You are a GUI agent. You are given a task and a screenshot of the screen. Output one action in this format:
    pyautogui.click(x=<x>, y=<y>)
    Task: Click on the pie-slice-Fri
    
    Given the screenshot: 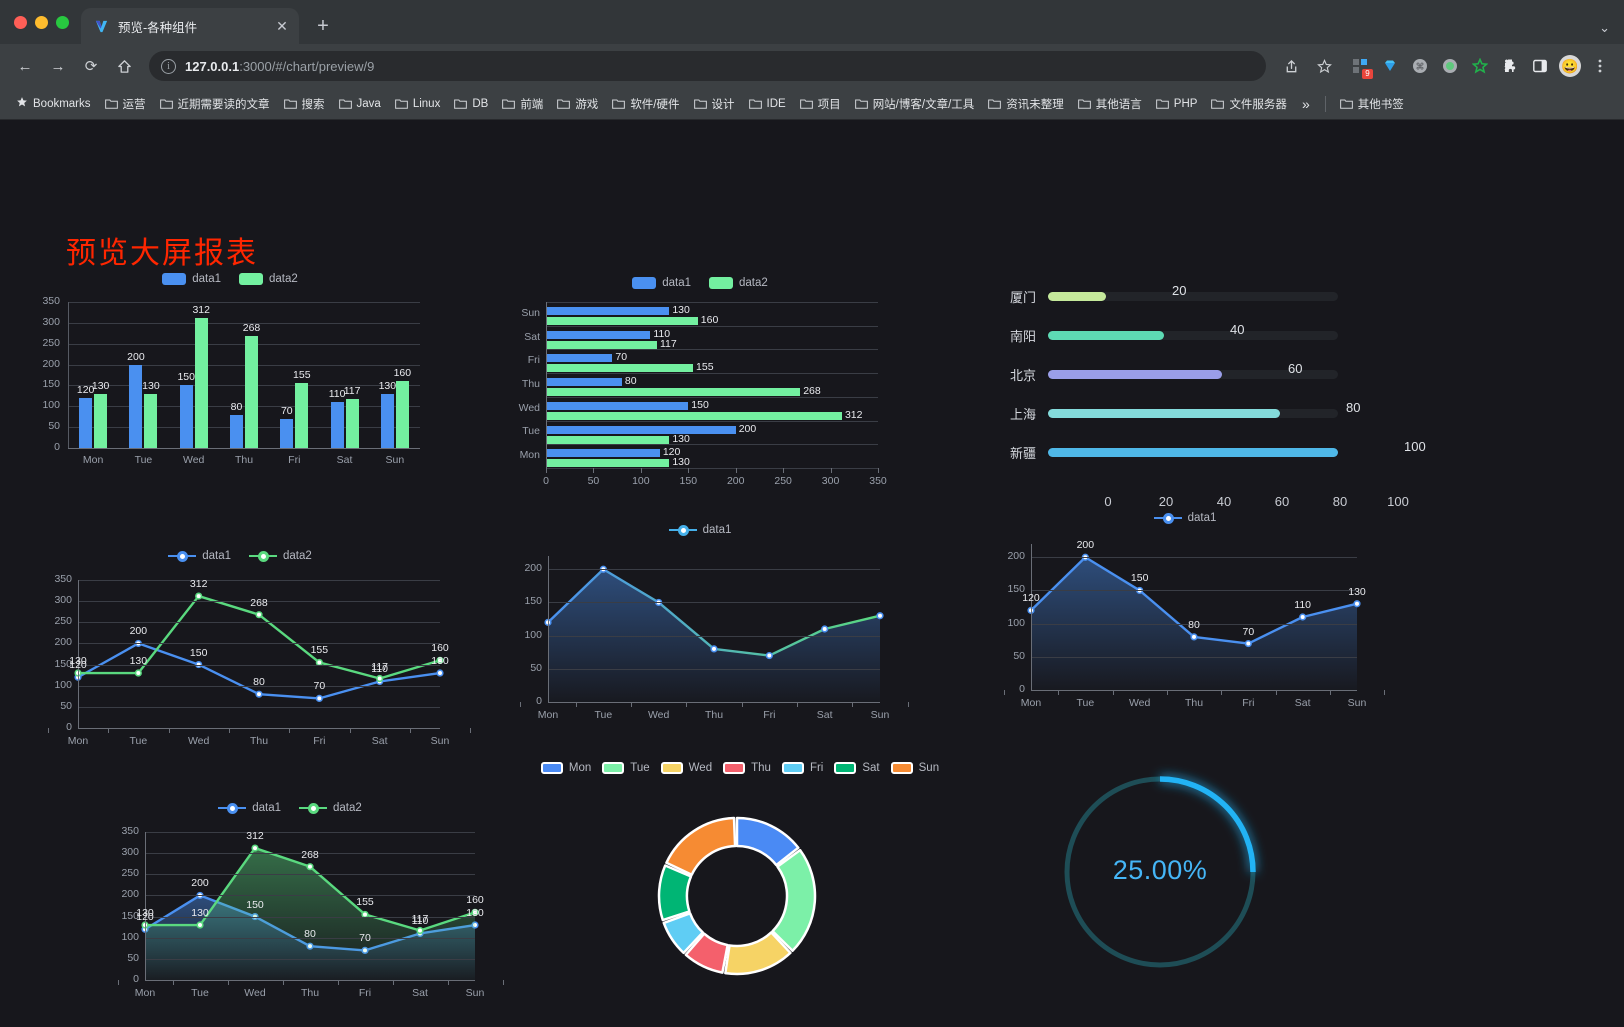 What is the action you would take?
    pyautogui.click(x=683, y=933)
    